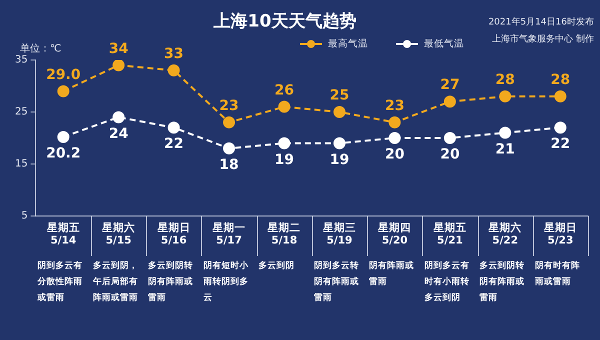 This screenshot has width=600, height=340. What do you see at coordinates (447, 282) in the screenshot?
I see `text: 阴到多云有时有小雨转多云到阴` at bounding box center [447, 282].